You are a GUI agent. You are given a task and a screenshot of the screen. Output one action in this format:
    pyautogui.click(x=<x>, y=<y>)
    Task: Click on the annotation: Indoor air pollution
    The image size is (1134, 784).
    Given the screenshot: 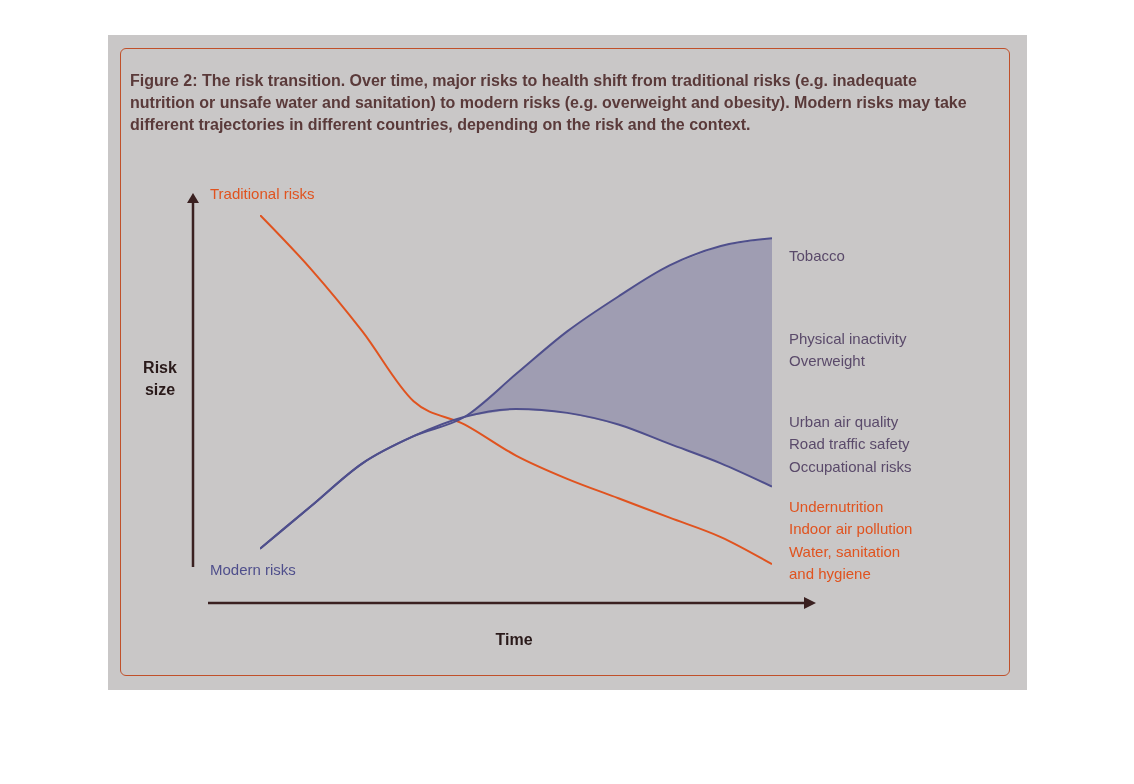 What is the action you would take?
    pyautogui.click(x=851, y=529)
    